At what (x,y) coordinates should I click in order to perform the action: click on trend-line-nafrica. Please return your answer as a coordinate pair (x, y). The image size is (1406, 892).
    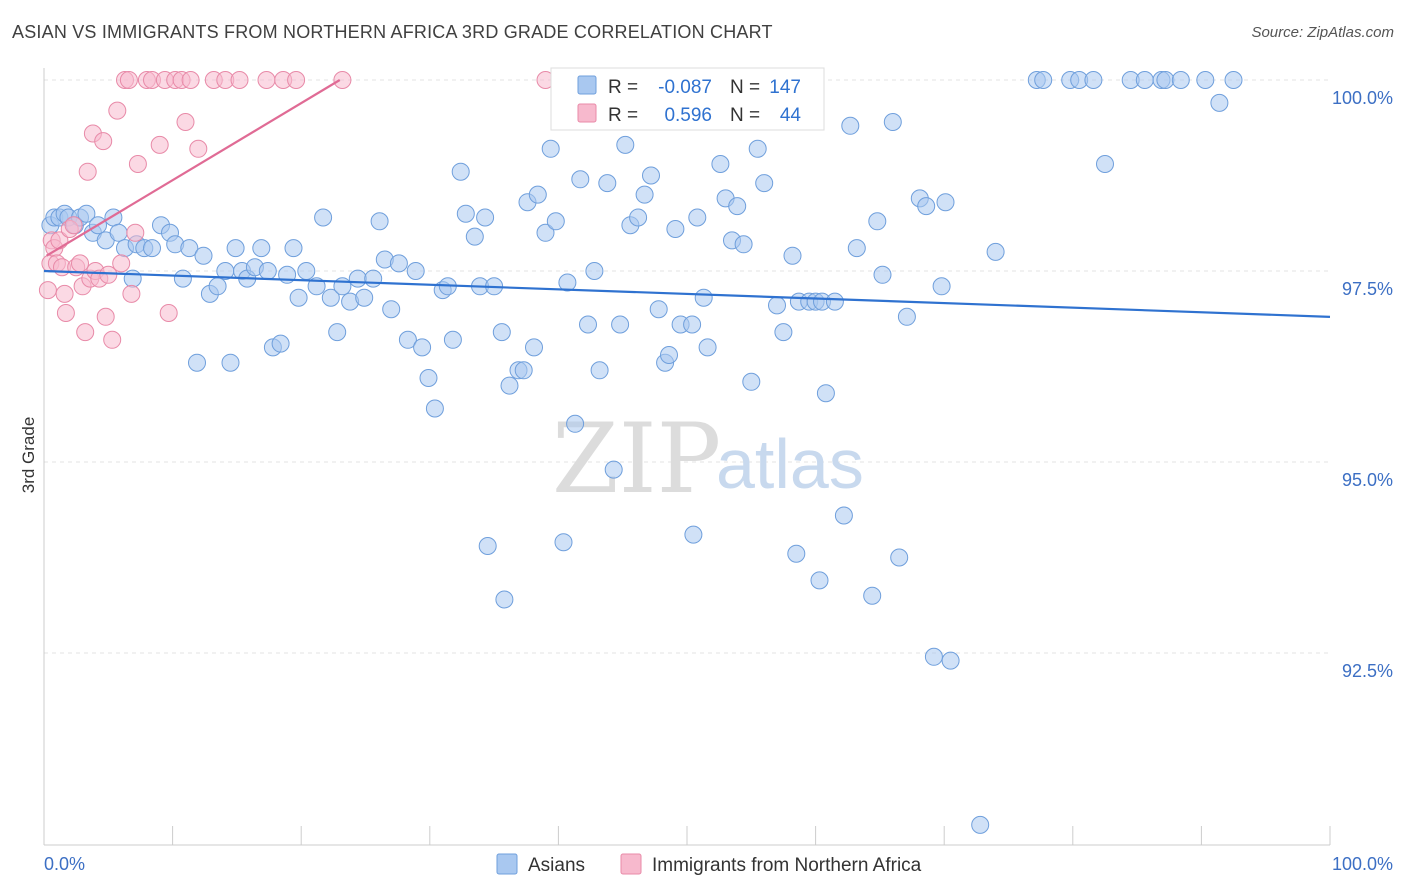
    Looking at the image, I should click on (193, 168).